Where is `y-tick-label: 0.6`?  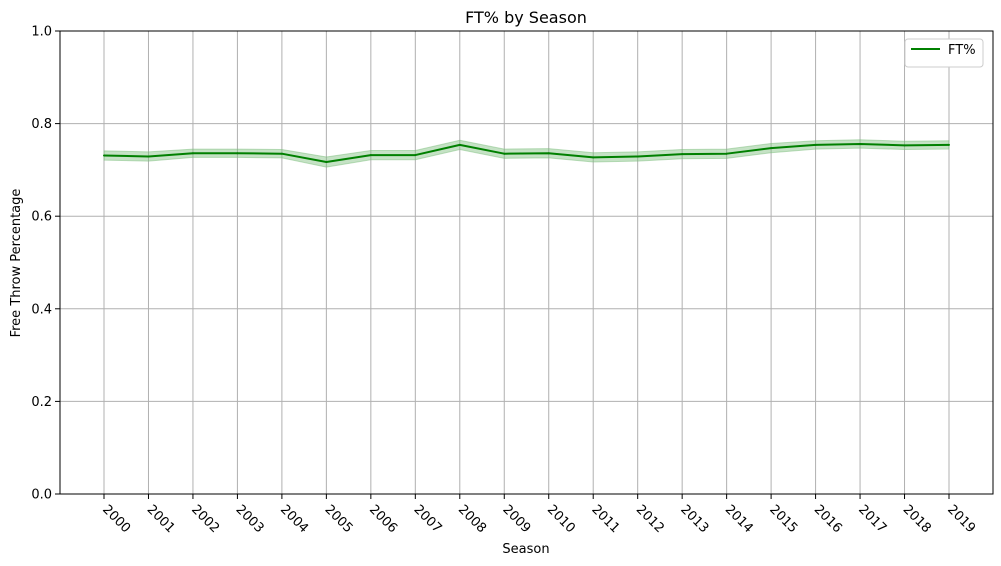 y-tick-label: 0.6 is located at coordinates (41, 217).